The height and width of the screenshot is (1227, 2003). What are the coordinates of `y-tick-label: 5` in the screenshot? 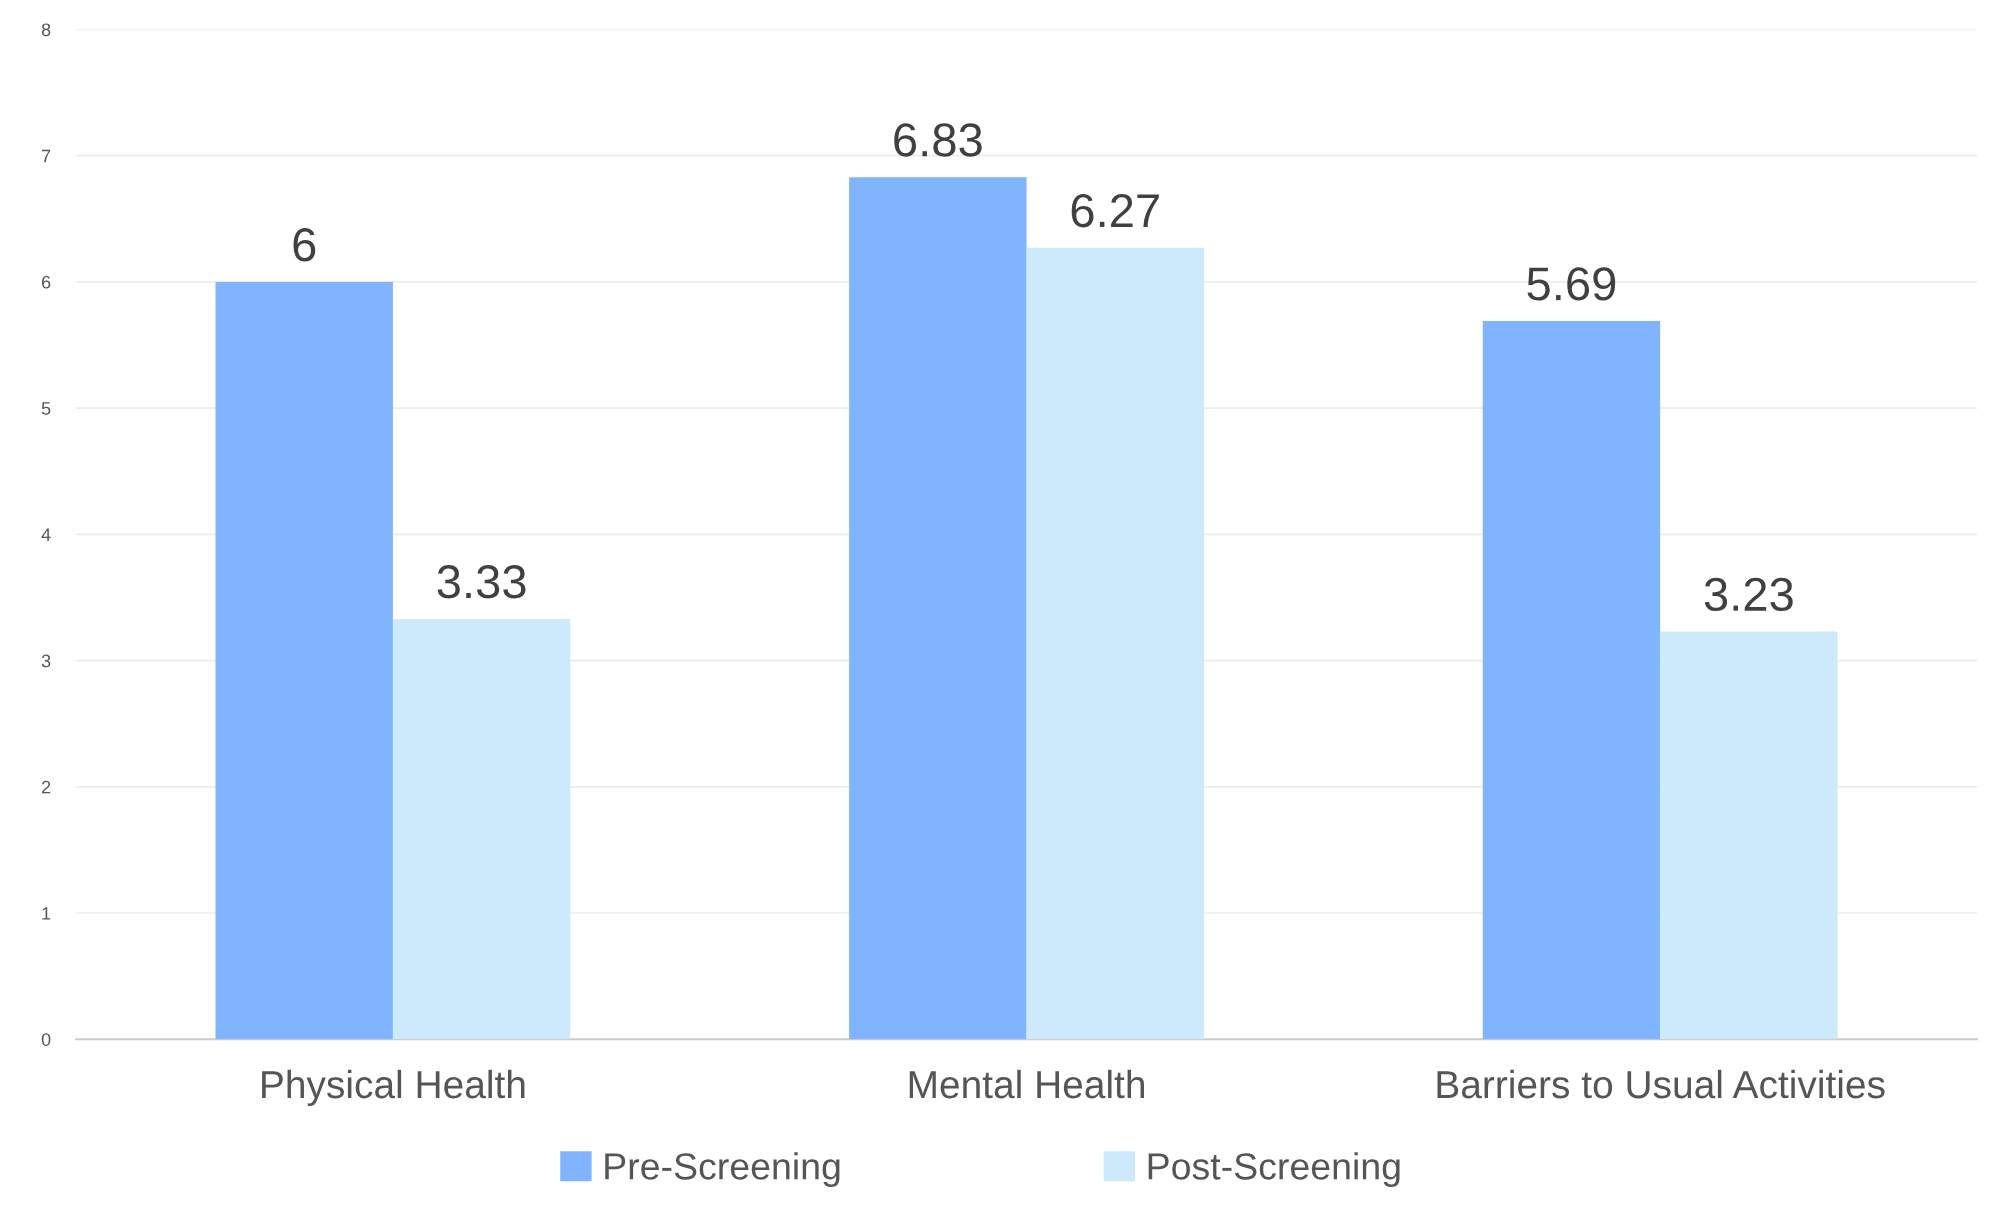 It's located at (46, 408).